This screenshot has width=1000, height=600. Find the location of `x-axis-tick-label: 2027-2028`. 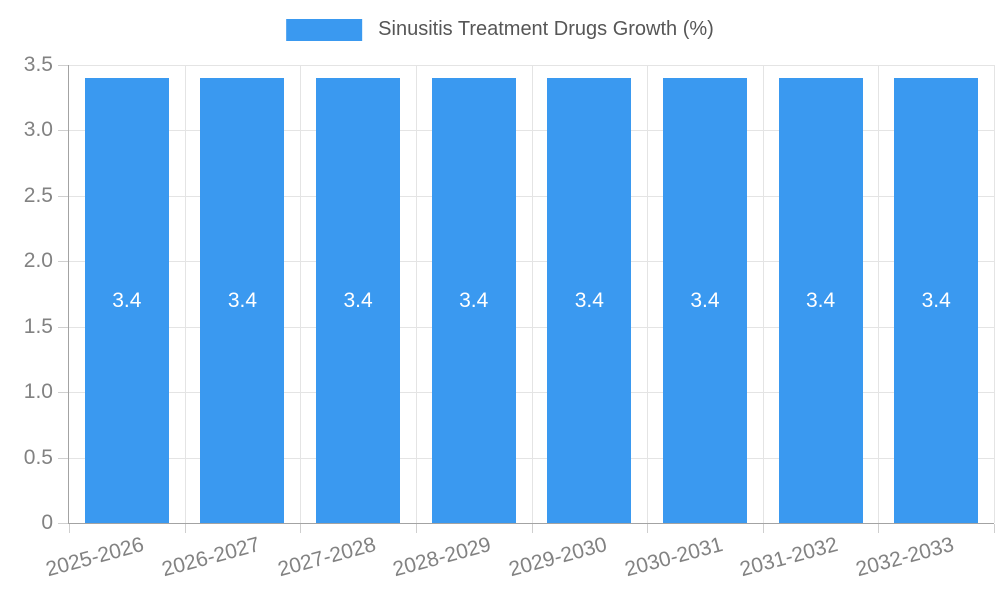

x-axis-tick-label: 2027-2028 is located at coordinates (327, 557).